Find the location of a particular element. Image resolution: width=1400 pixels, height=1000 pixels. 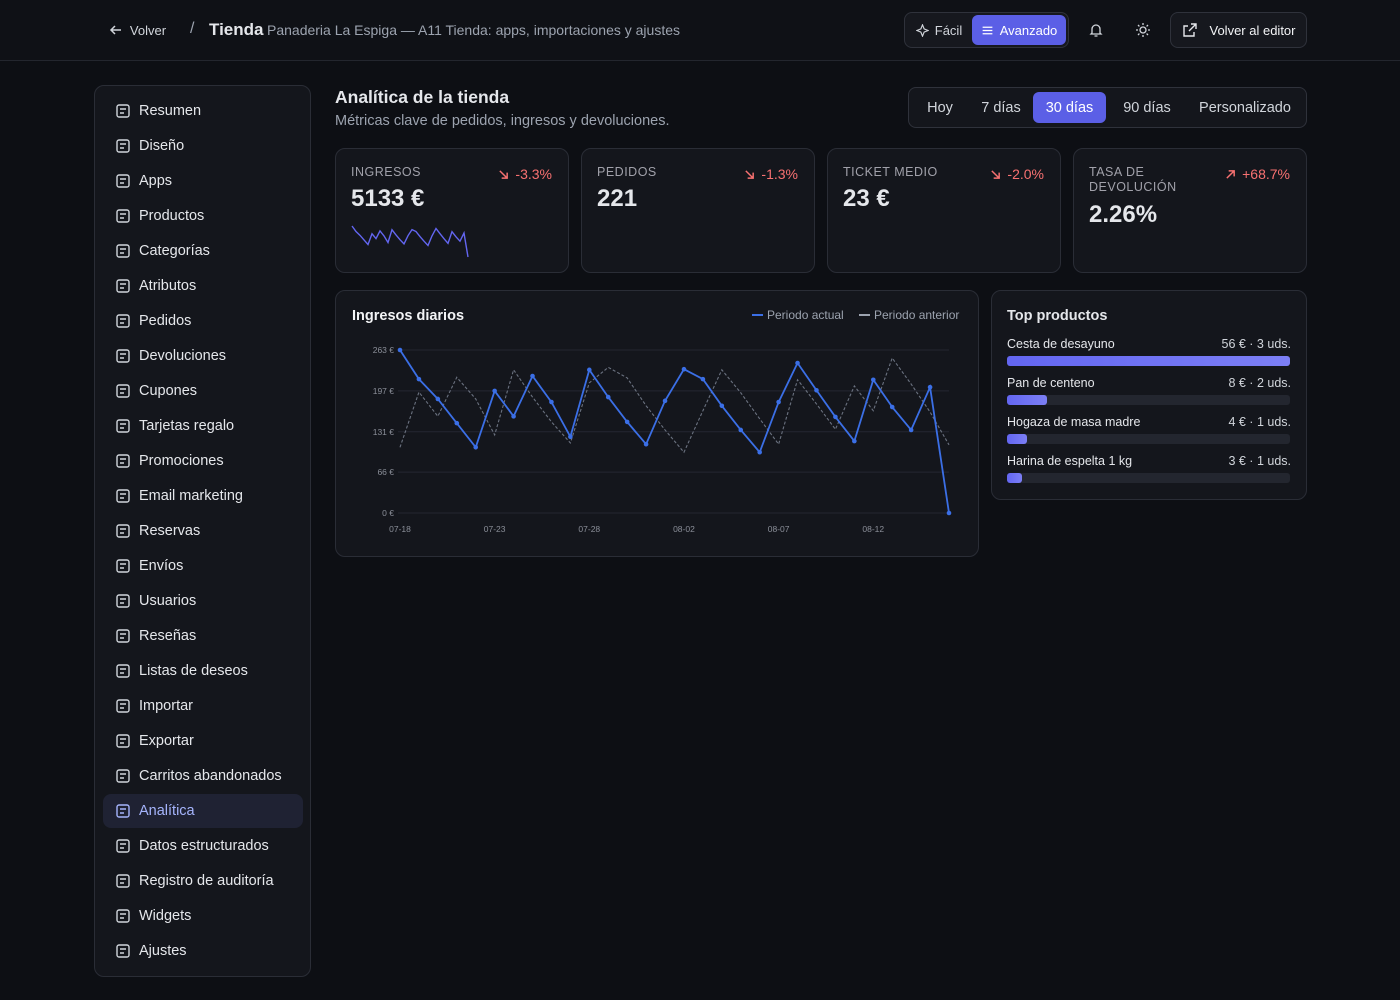

x-tick-label: 07-23 is located at coordinates (495, 529).